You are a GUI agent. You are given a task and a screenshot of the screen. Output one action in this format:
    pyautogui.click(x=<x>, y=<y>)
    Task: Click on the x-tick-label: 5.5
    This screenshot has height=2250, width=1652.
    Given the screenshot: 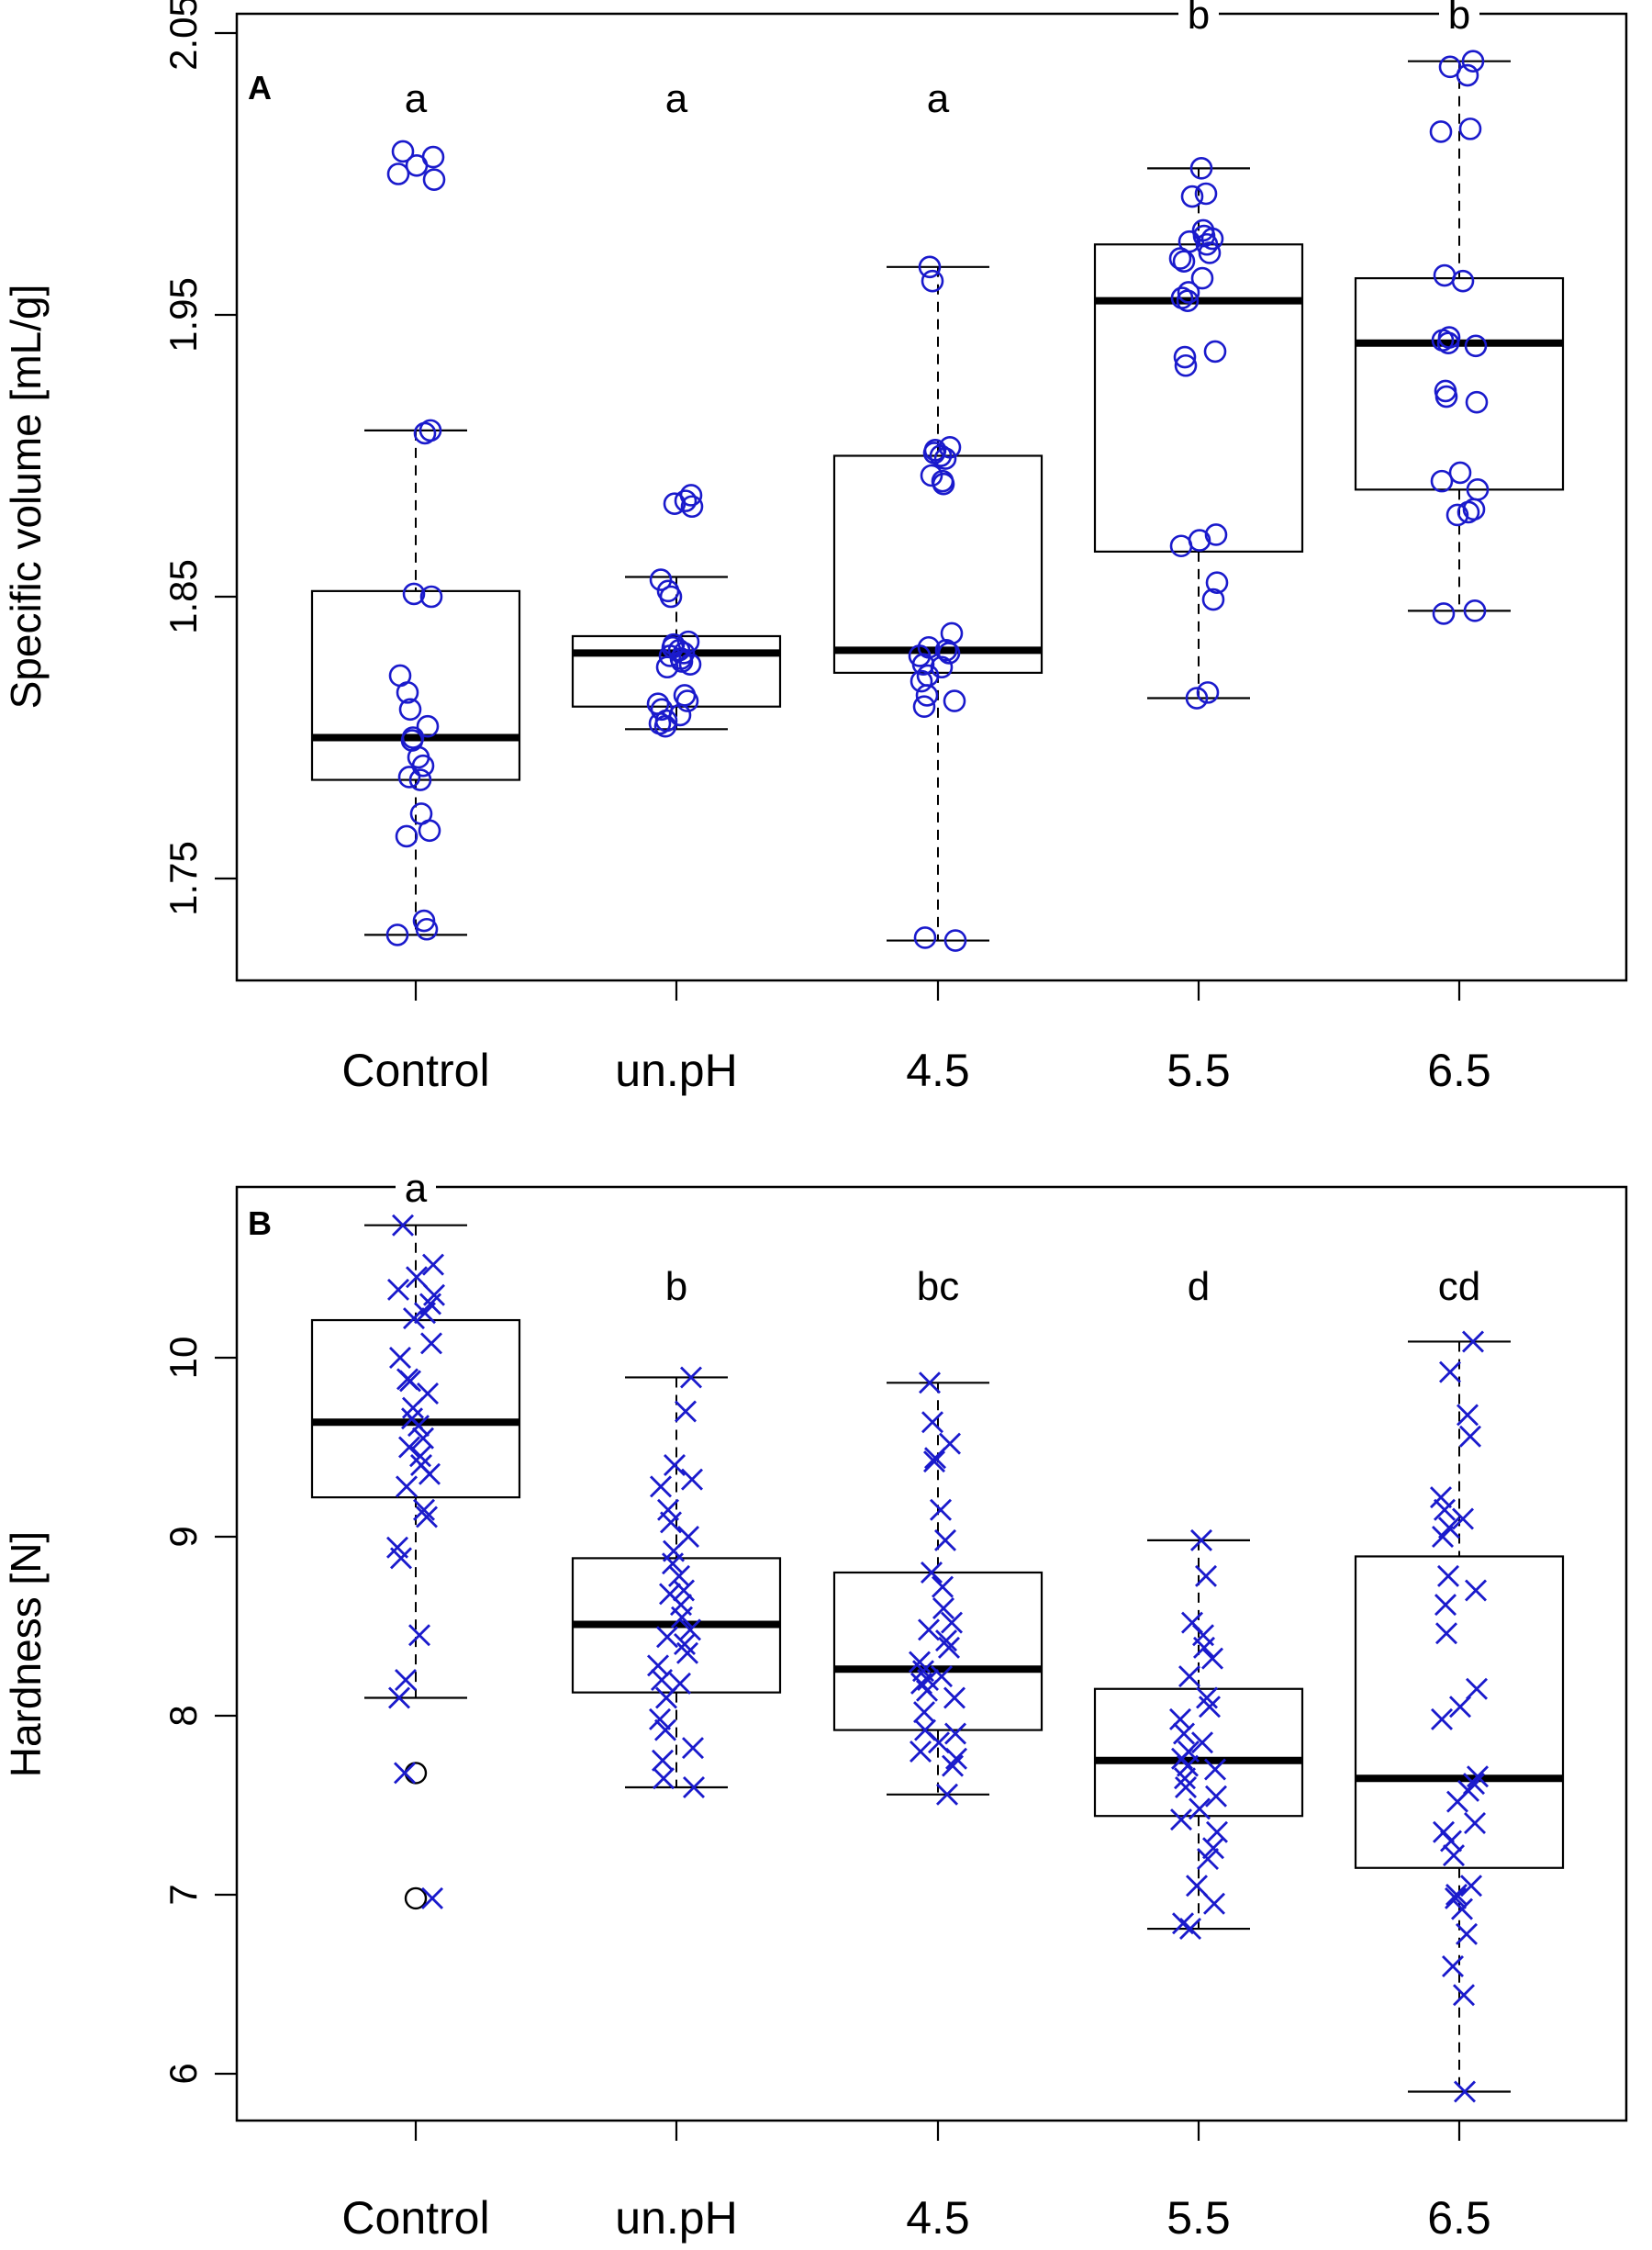 What is the action you would take?
    pyautogui.click(x=1198, y=1070)
    